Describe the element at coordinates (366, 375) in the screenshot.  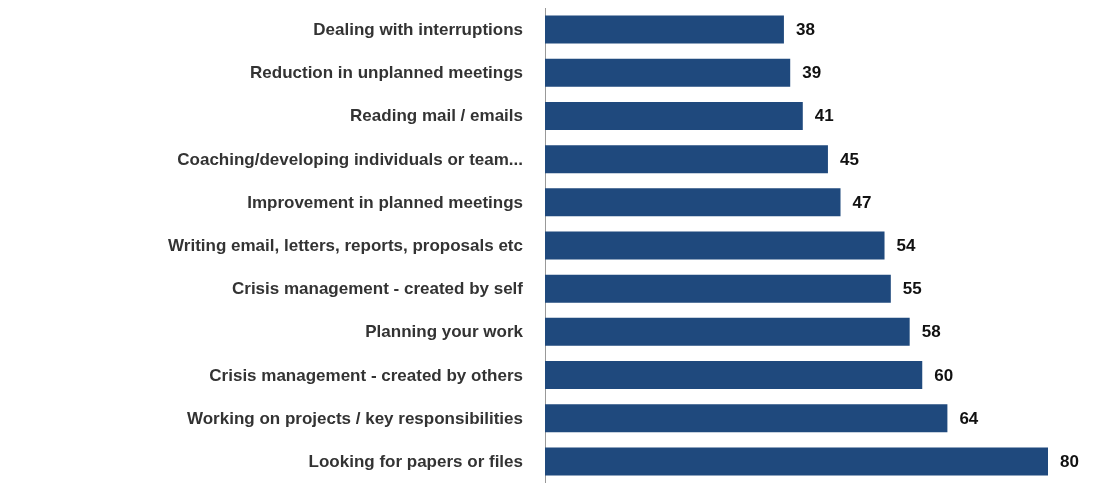
I see `y-tick-label: Crisis management - created by others` at that location.